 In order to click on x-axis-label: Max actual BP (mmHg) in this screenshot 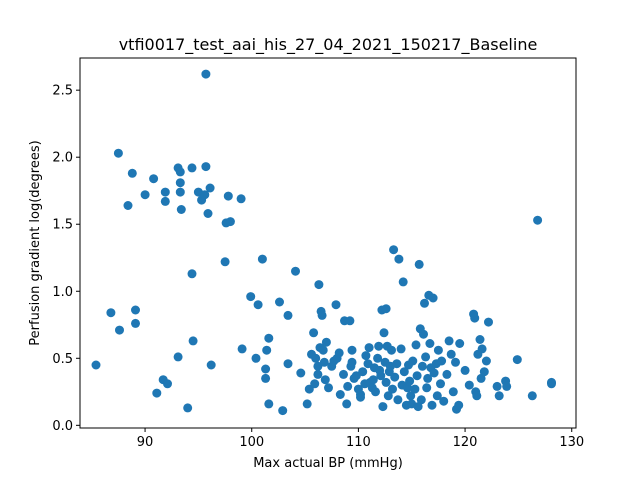, I will do `click(328, 463)`.